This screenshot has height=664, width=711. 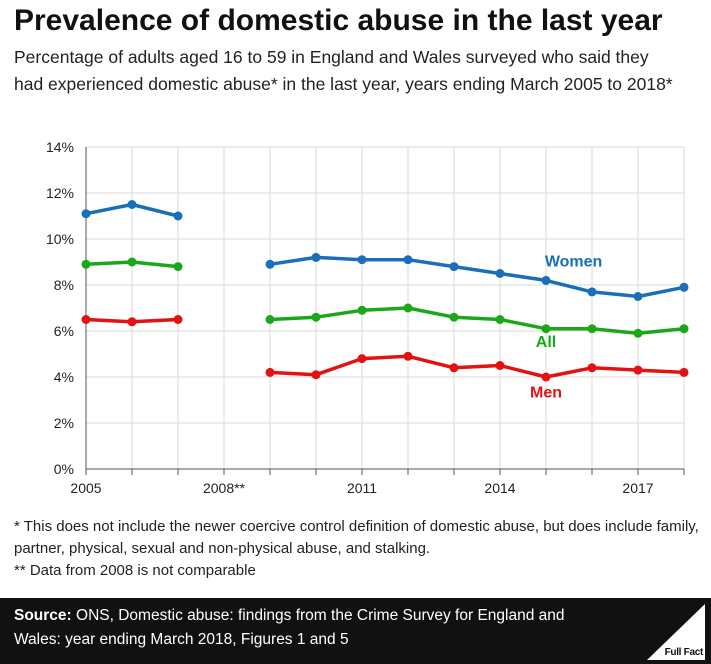 I want to click on data-point-women-2016, so click(x=592, y=292).